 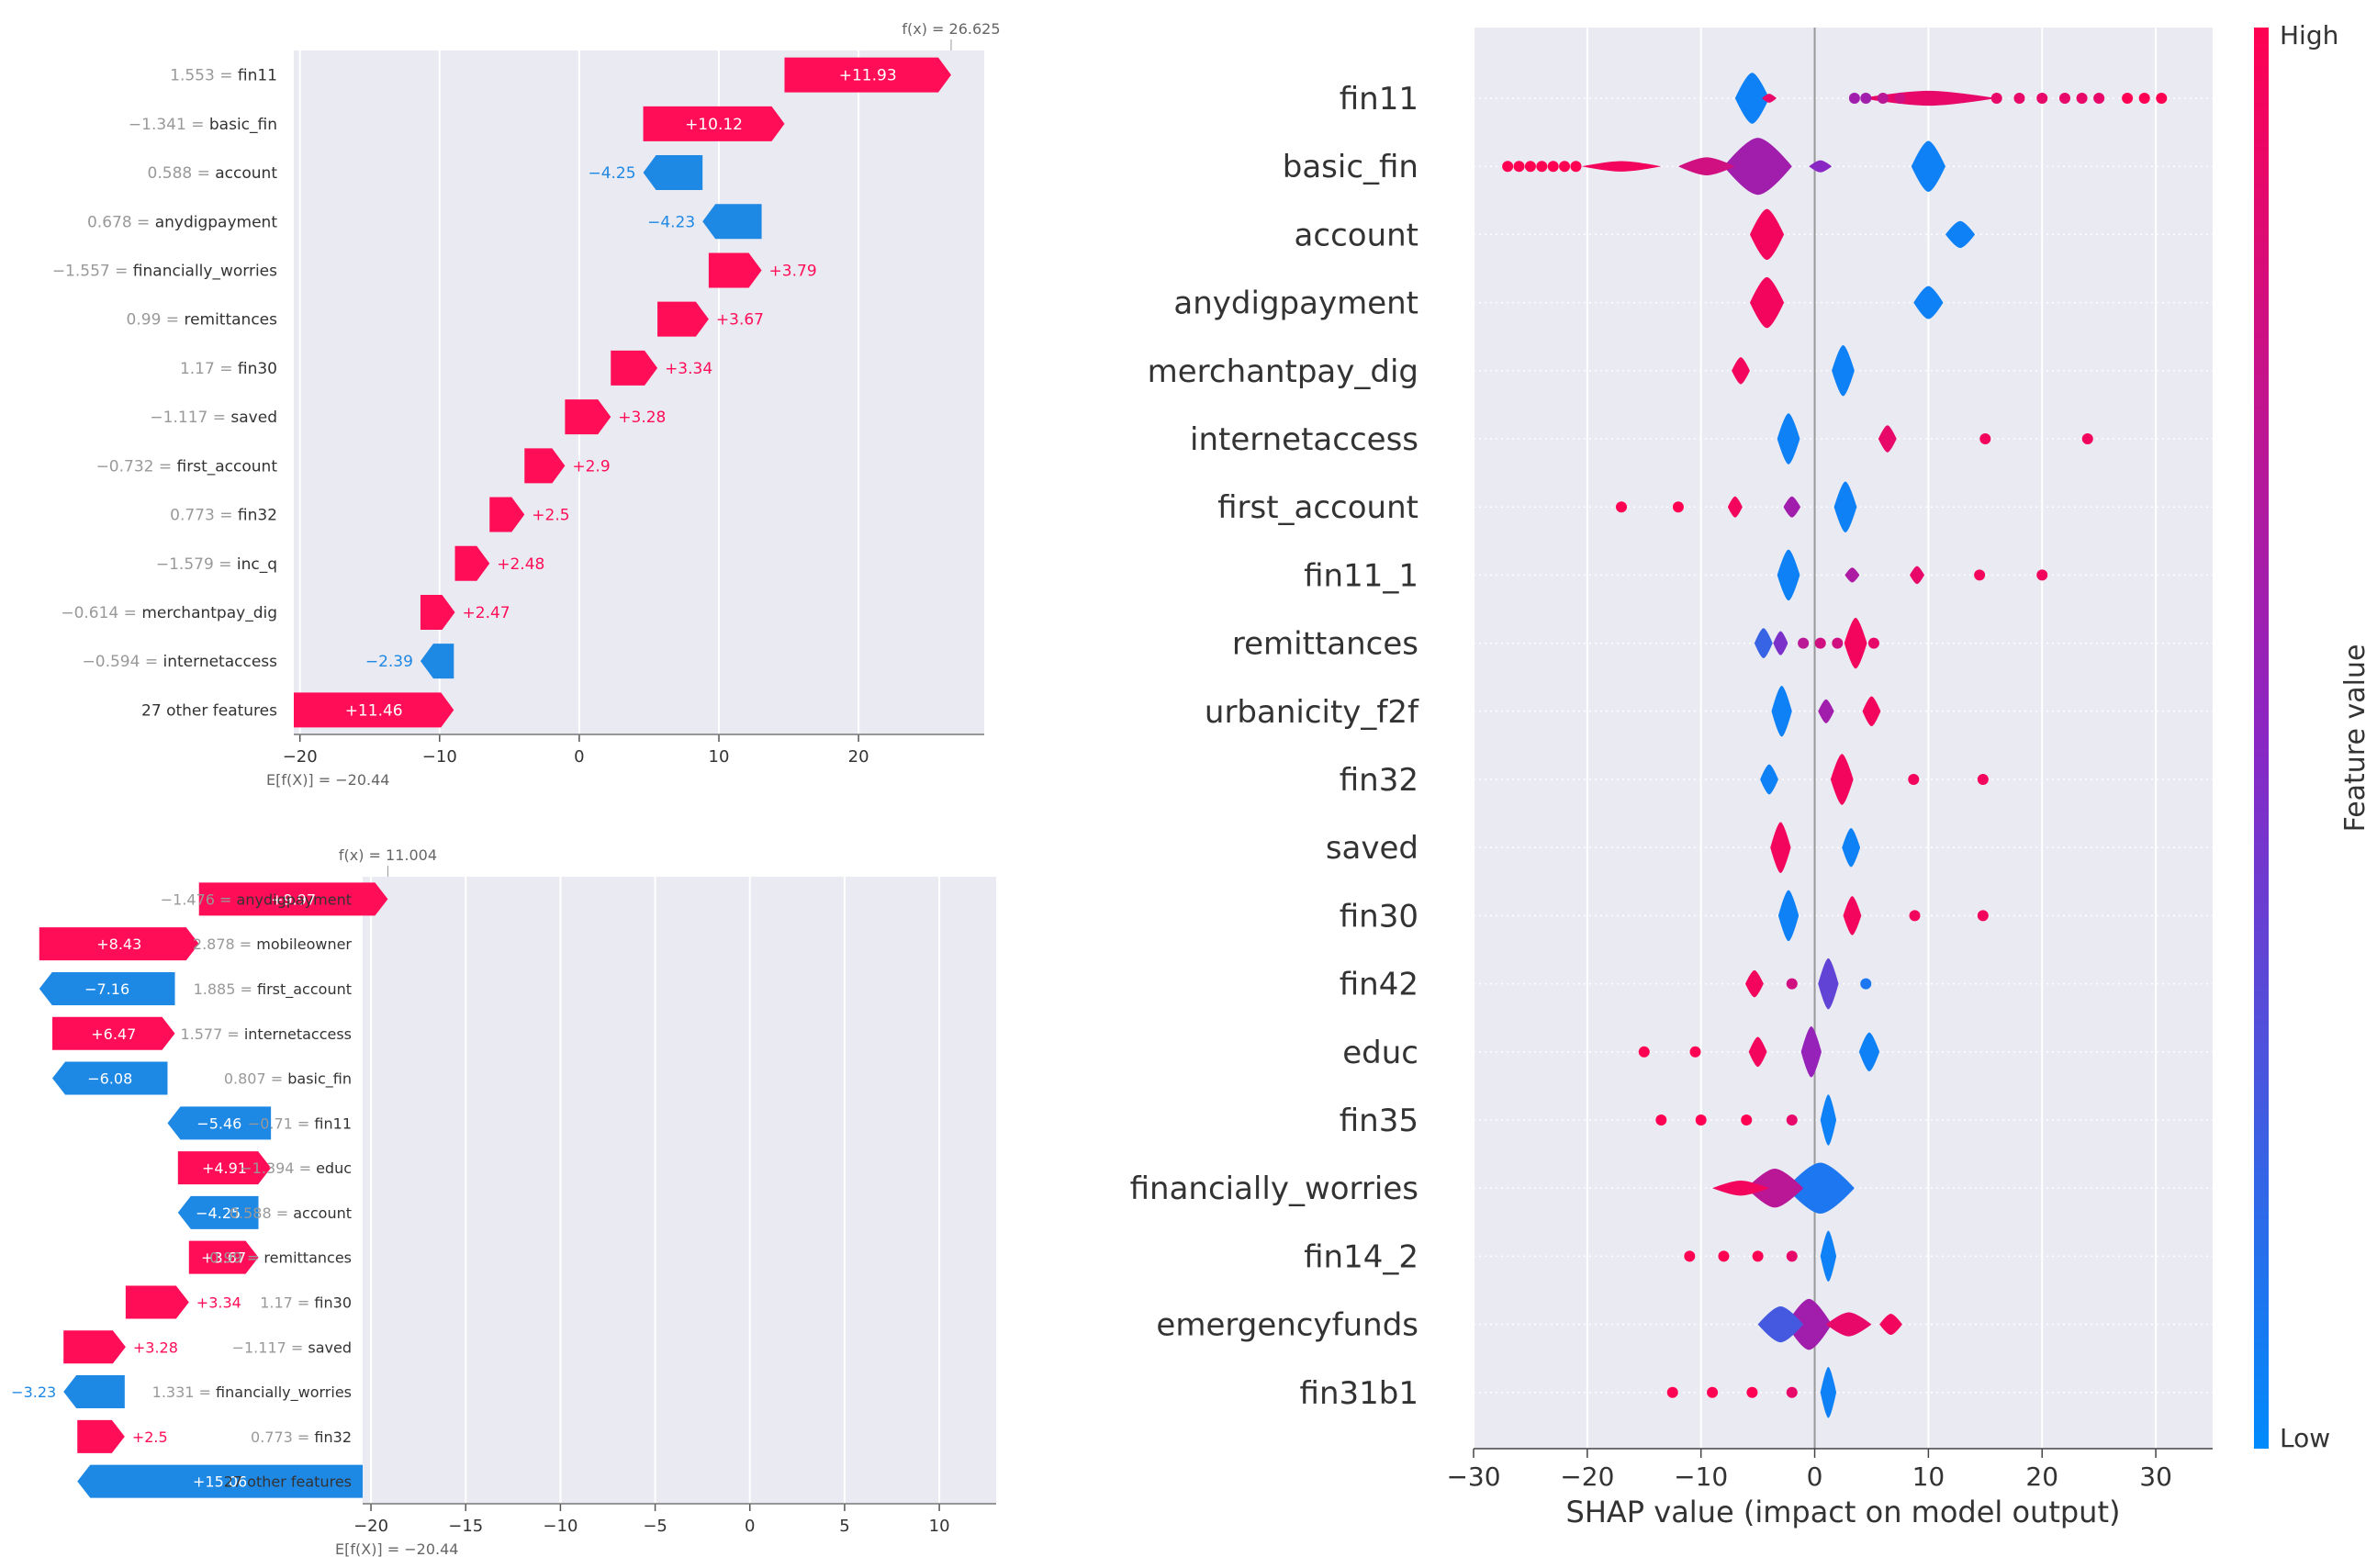 I want to click on bar-internetaccess, so click(x=114, y=1033).